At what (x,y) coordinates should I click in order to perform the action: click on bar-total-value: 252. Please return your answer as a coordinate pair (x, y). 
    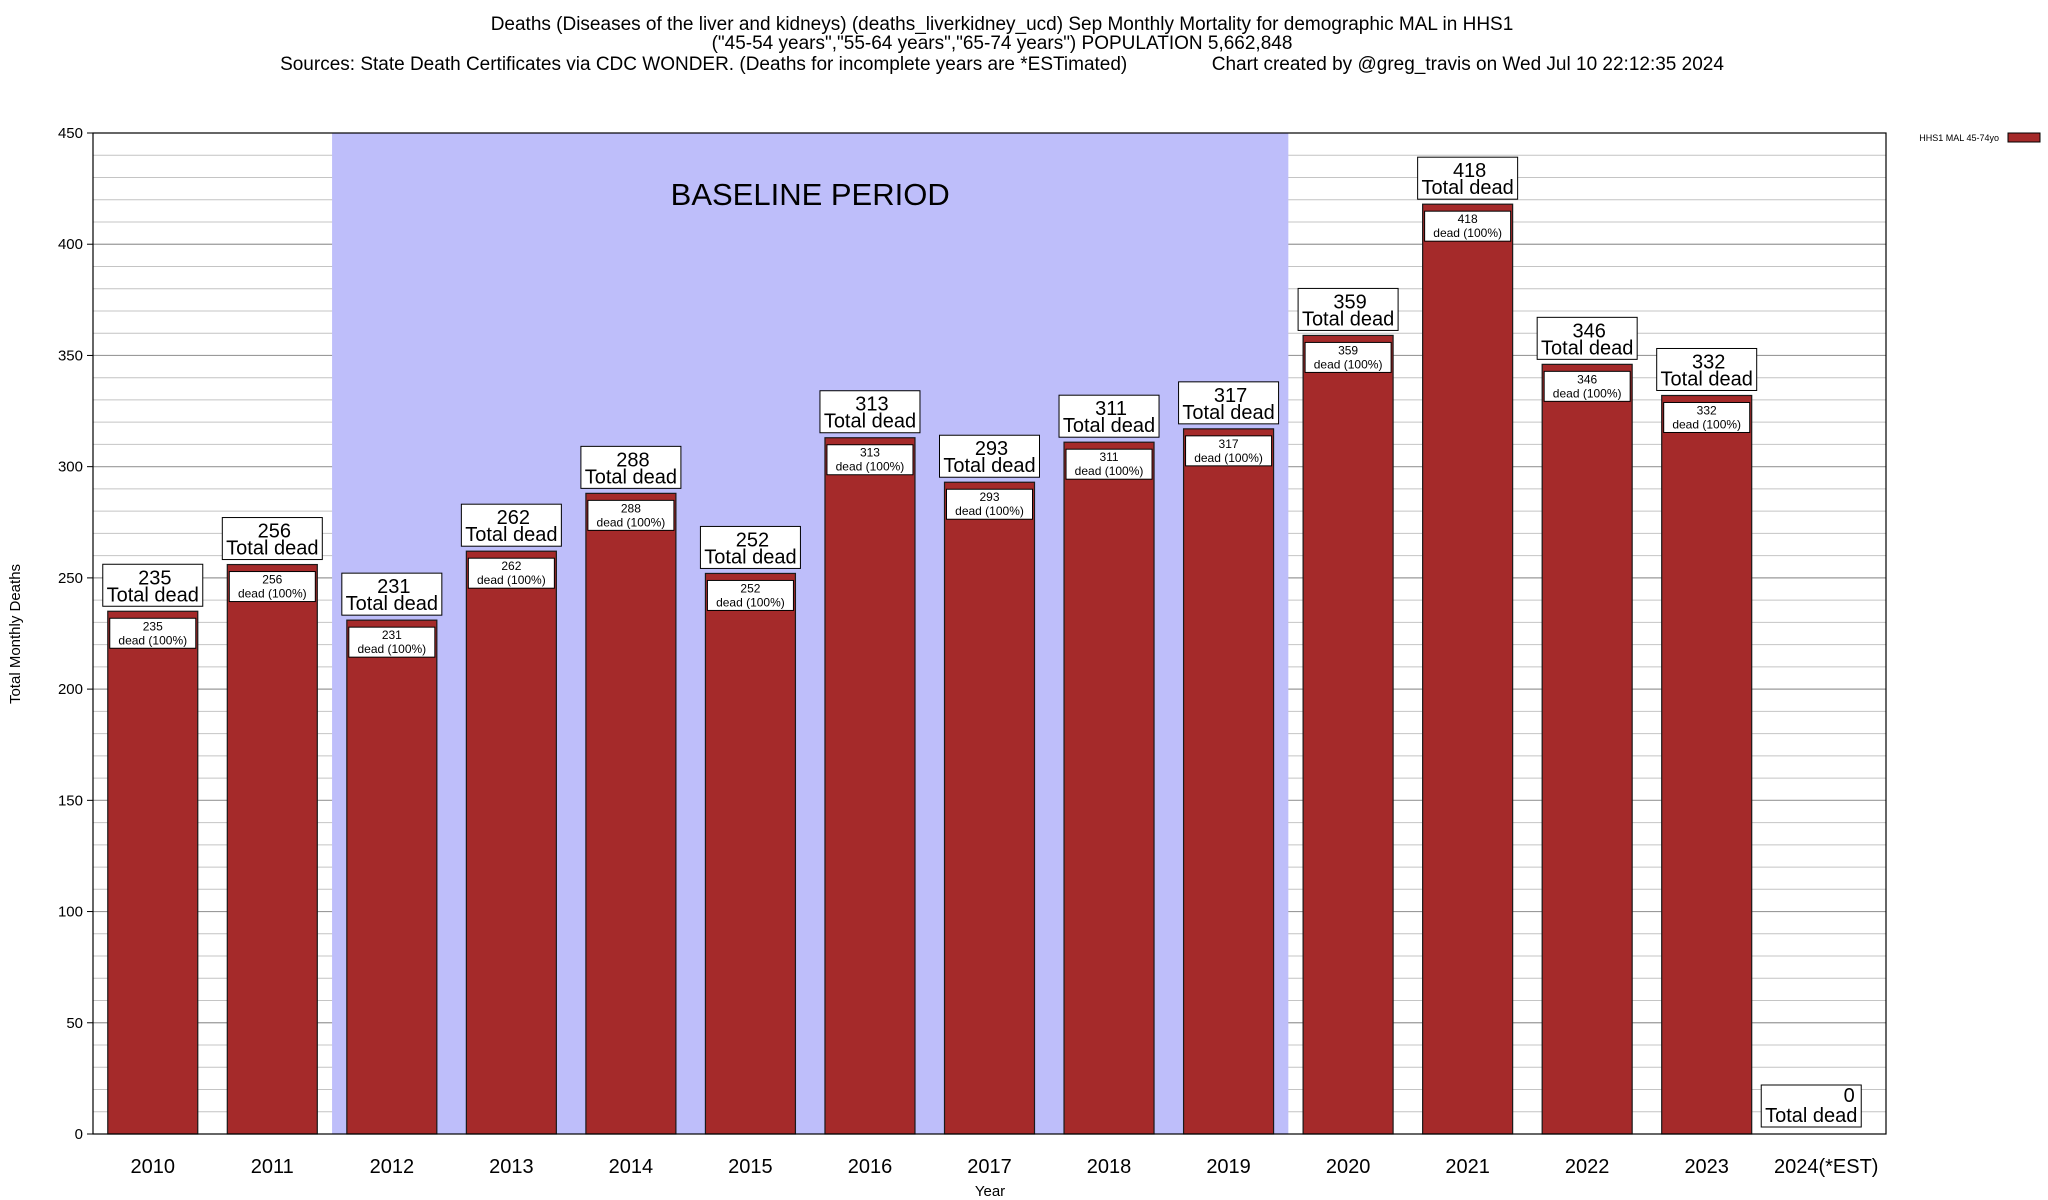
    Looking at the image, I should click on (752, 540).